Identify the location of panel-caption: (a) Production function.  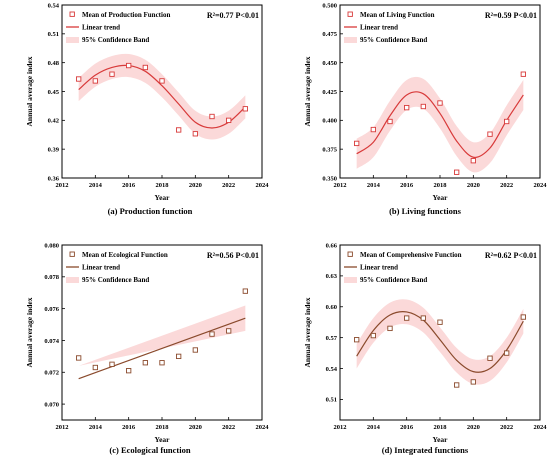
(150, 211).